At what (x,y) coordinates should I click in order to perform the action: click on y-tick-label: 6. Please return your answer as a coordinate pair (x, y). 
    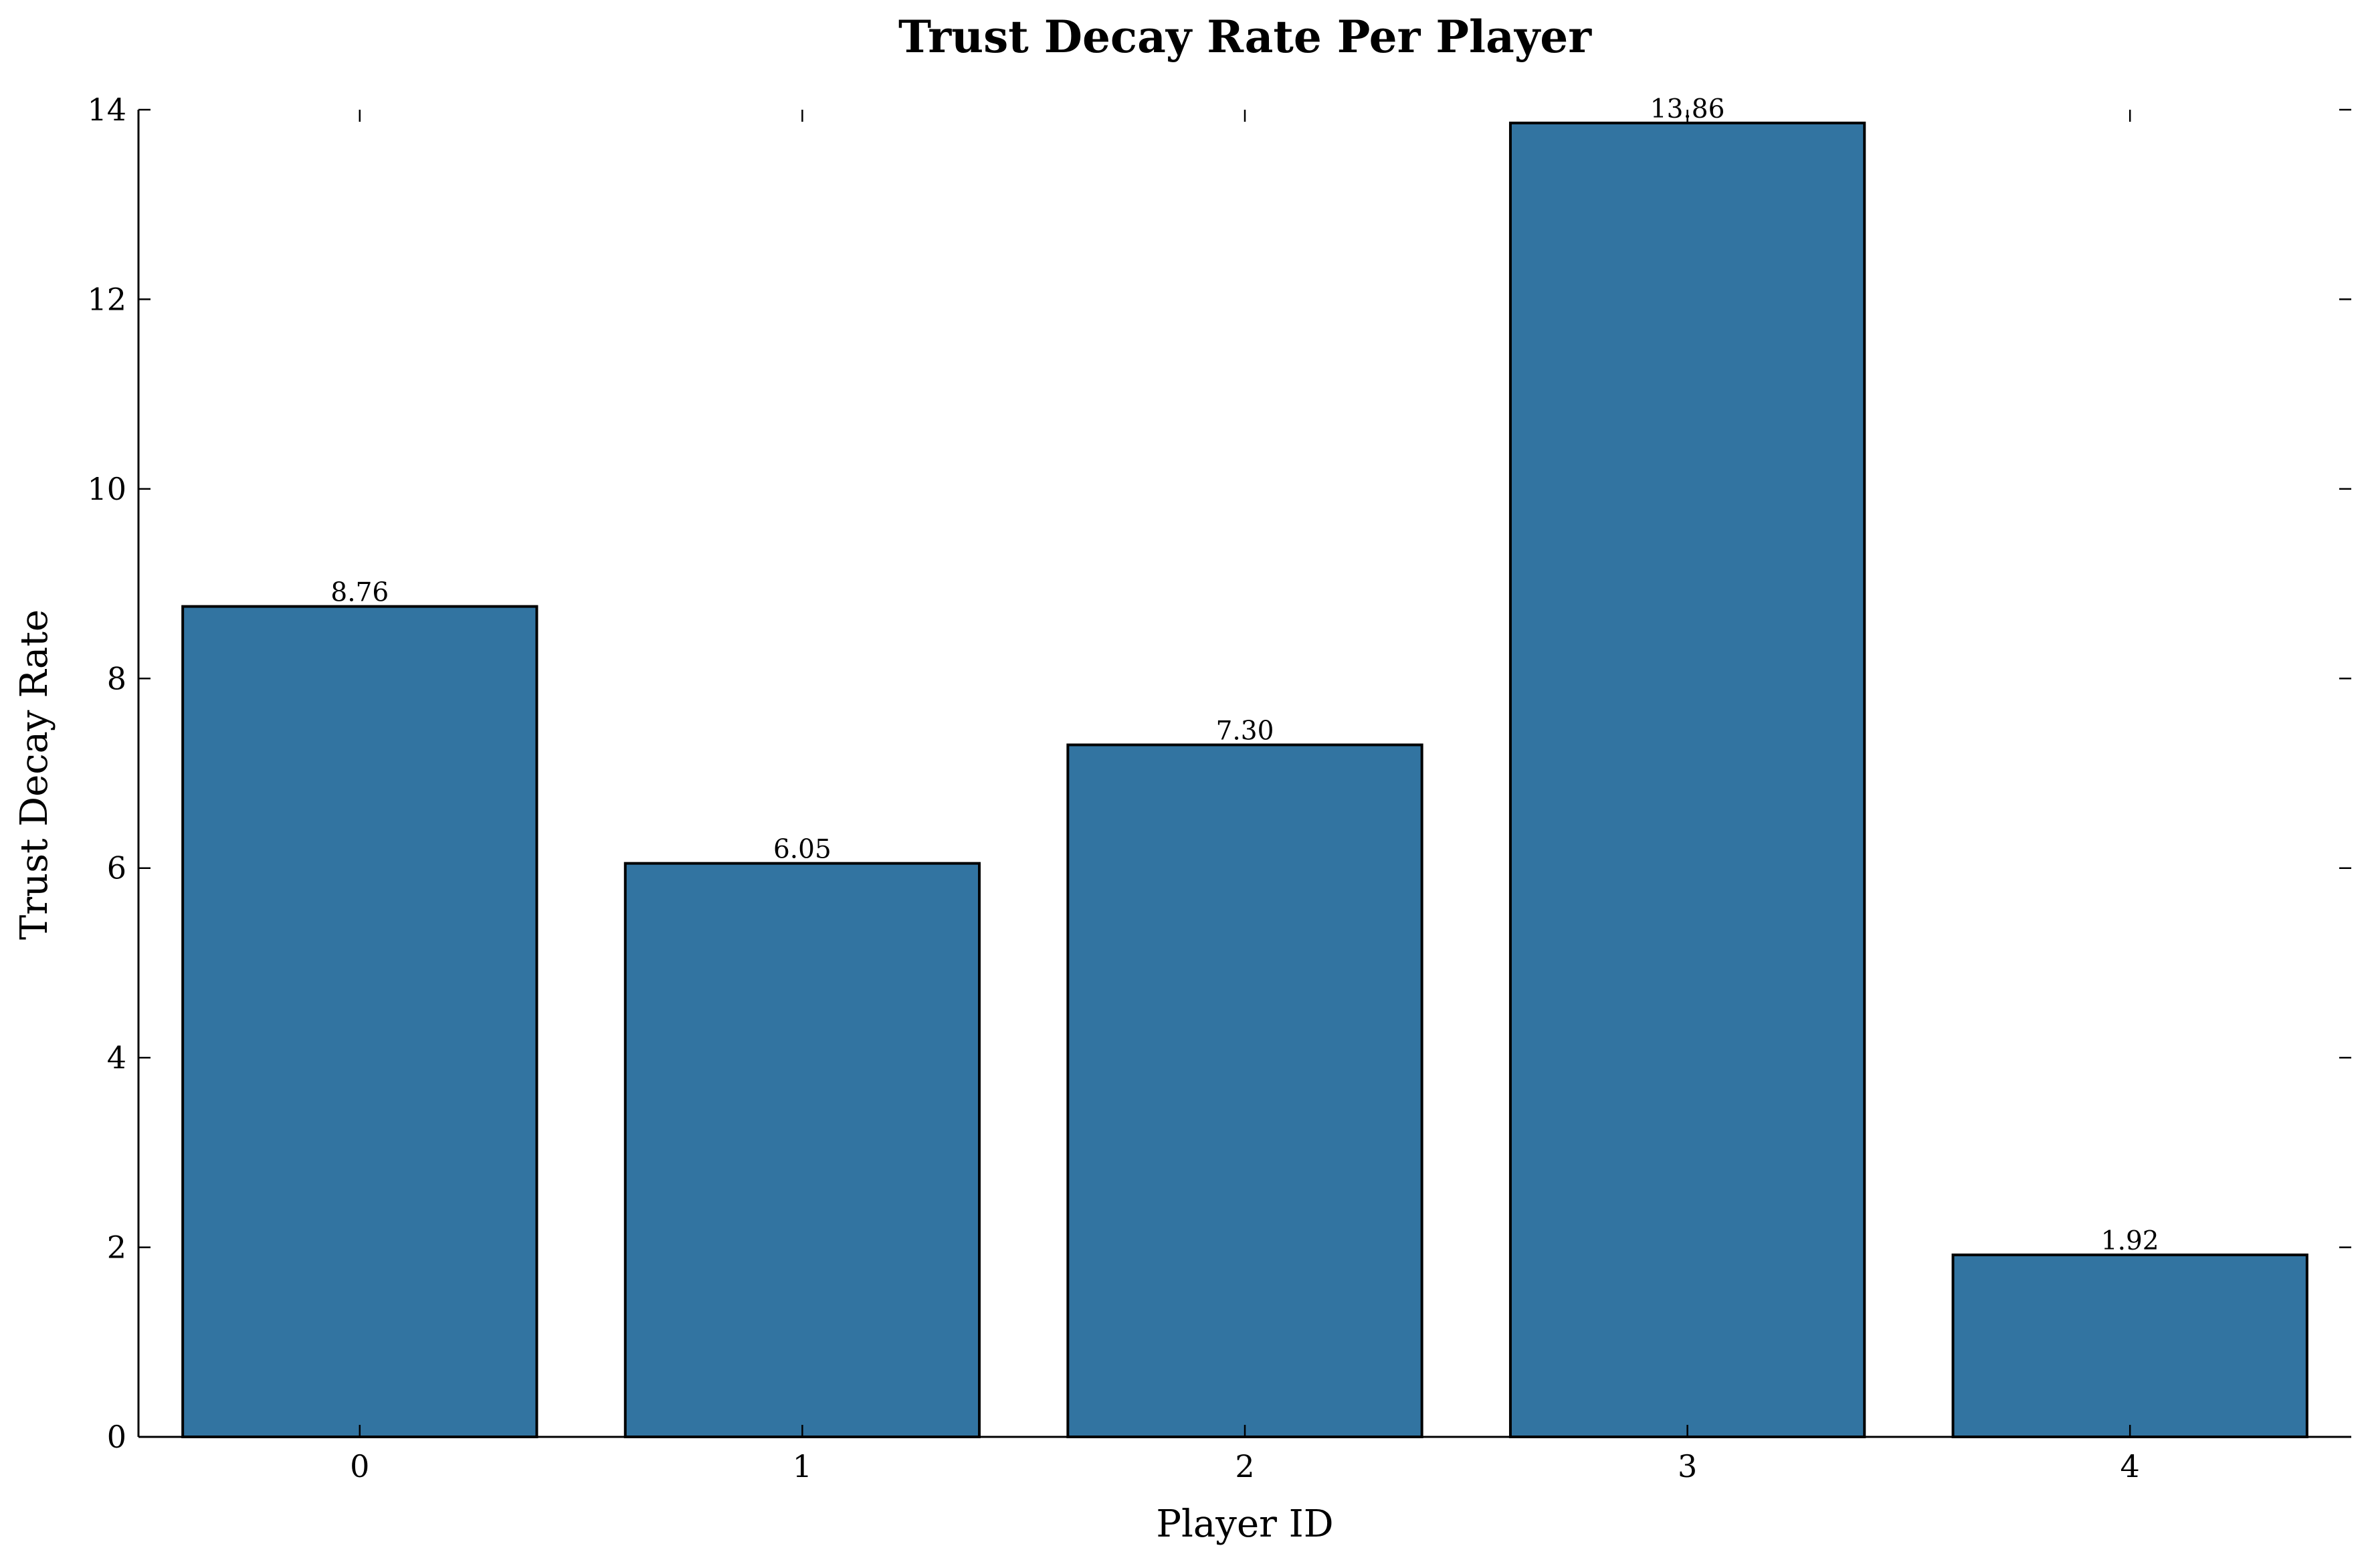
    Looking at the image, I should click on (116, 868).